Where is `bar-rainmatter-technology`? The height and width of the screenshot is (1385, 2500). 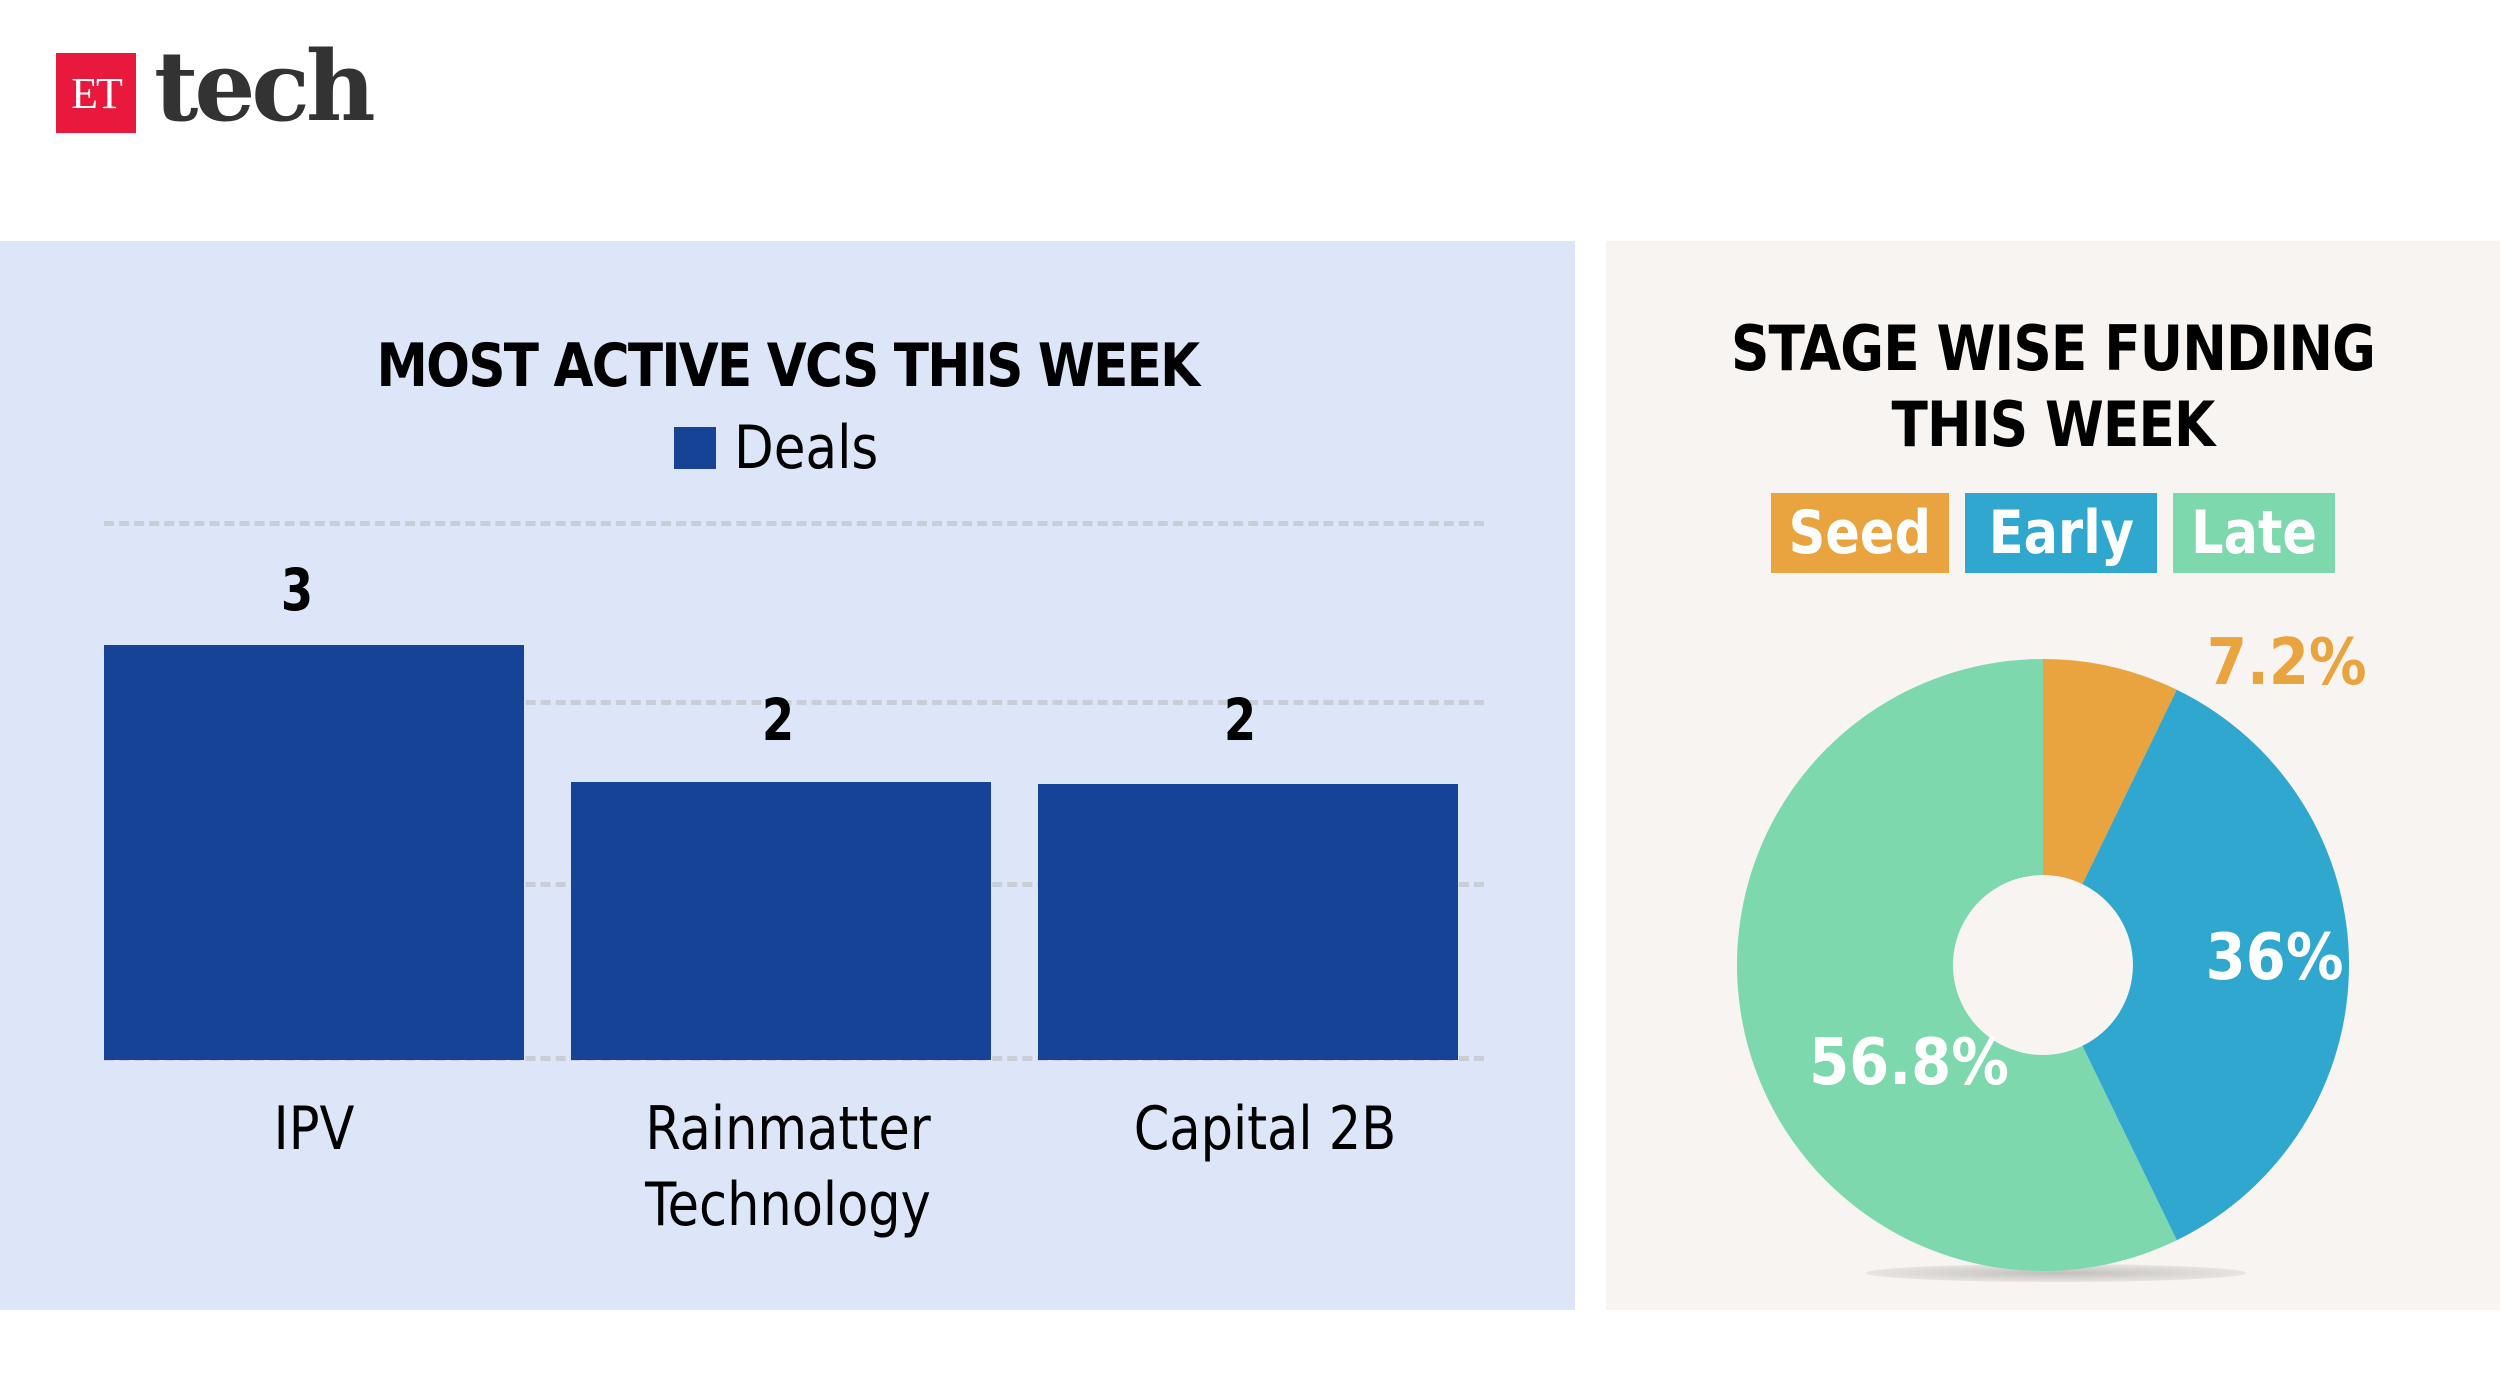 bar-rainmatter-technology is located at coordinates (781, 921).